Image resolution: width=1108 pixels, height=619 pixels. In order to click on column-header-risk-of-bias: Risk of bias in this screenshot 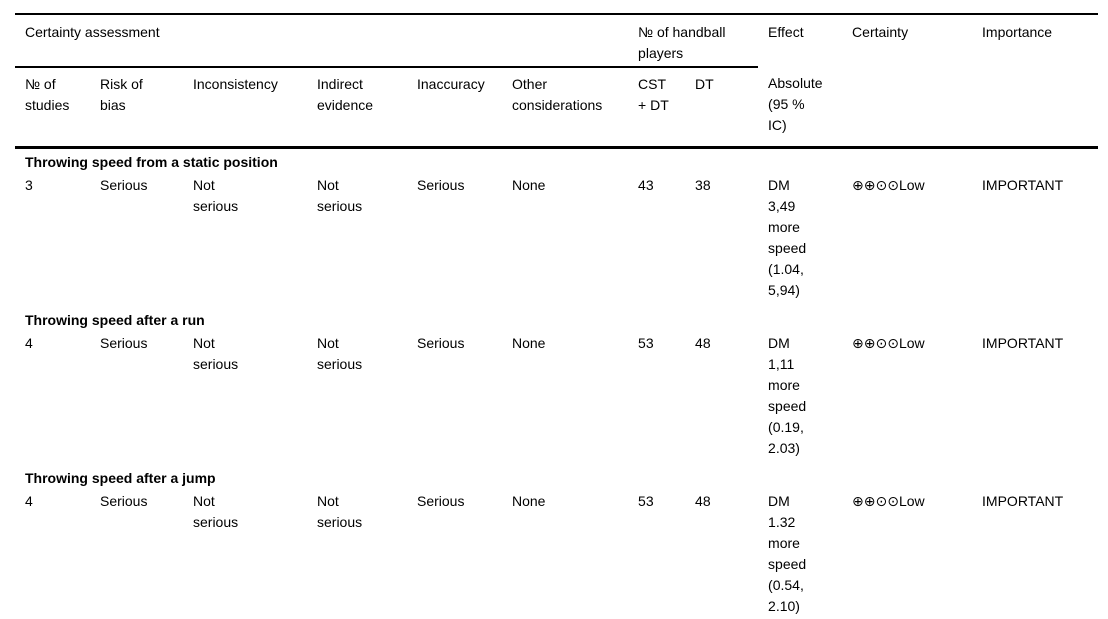, I will do `click(136, 108)`.